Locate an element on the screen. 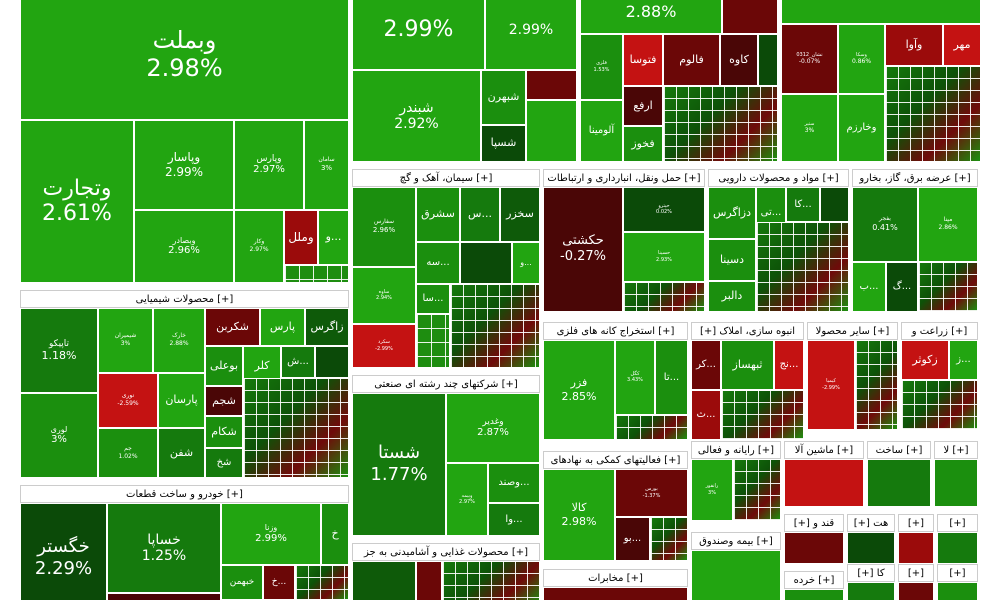 This screenshot has height=600, width=1000. tile-hpet: حپترو 0.02% is located at coordinates (664, 209).